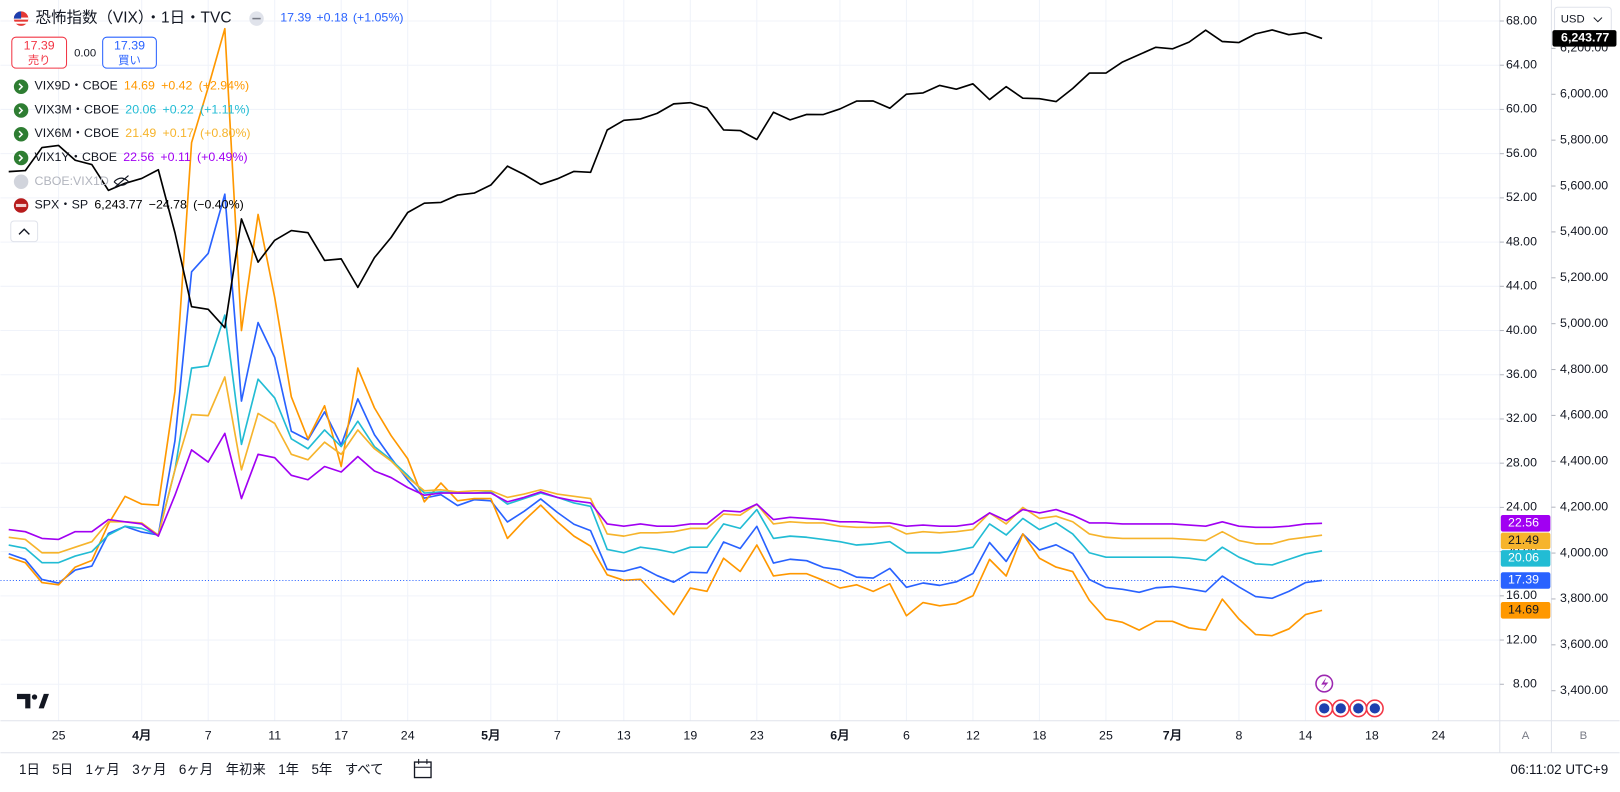  I want to click on sell-button, so click(39, 52).